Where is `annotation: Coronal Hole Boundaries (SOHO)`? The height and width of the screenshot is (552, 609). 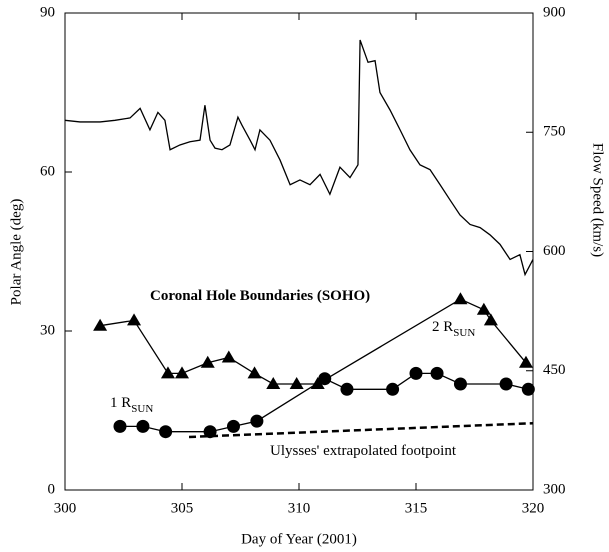 annotation: Coronal Hole Boundaries (SOHO) is located at coordinates (260, 296).